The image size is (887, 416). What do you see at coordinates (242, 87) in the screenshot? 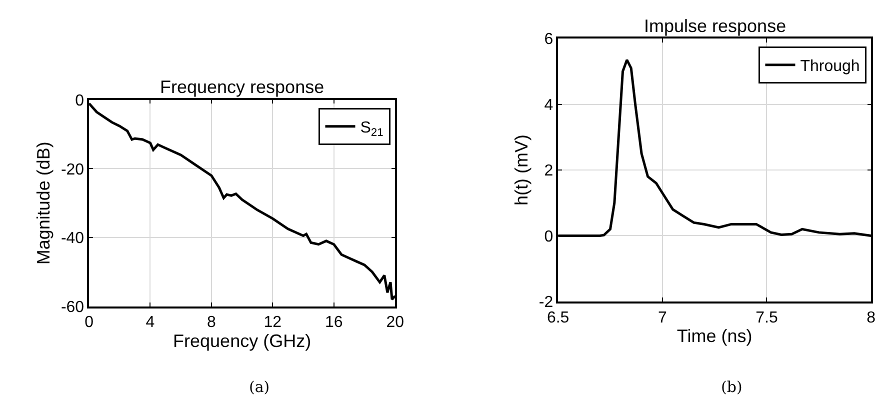
I see `chart-title: Frequency response` at bounding box center [242, 87].